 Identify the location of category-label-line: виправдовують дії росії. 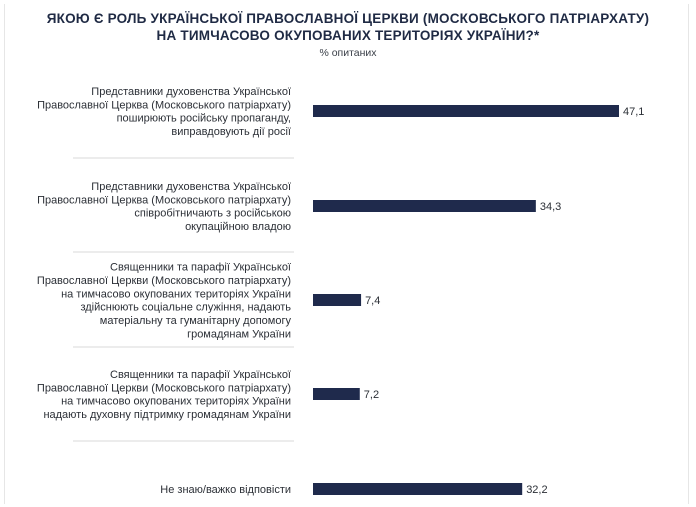
(231, 132).